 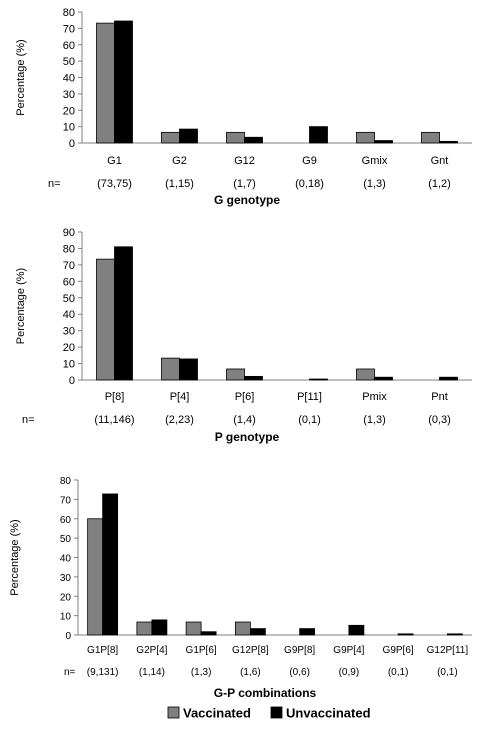 What do you see at coordinates (348, 650) in the screenshot?
I see `category-label: G9P[4]` at bounding box center [348, 650].